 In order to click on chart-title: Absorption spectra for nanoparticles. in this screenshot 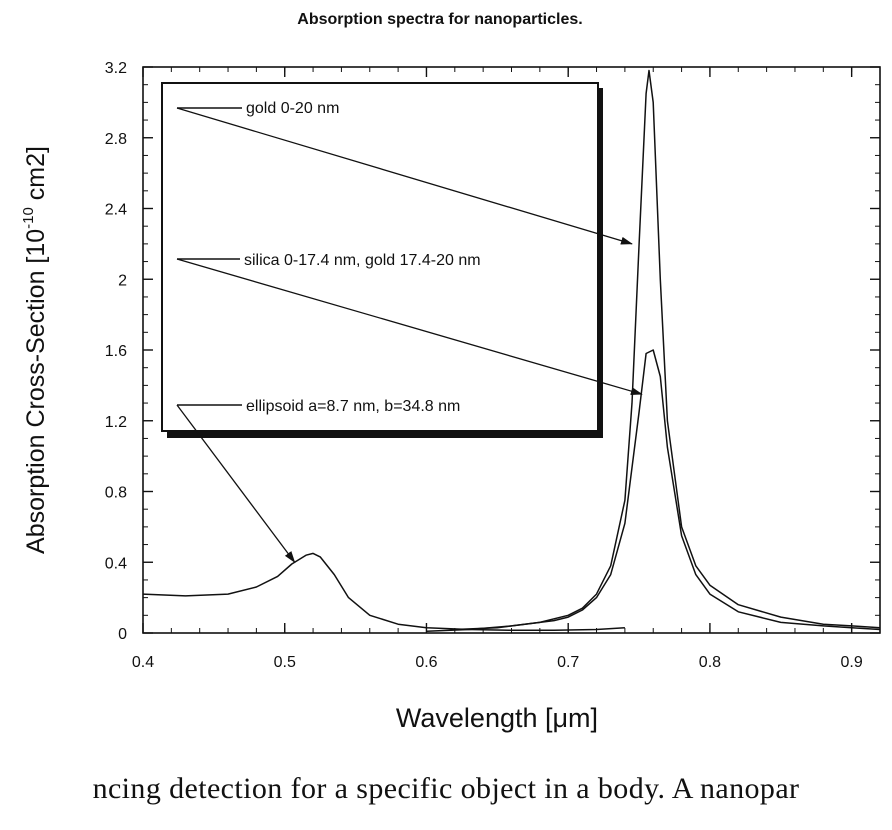, I will do `click(439, 19)`.